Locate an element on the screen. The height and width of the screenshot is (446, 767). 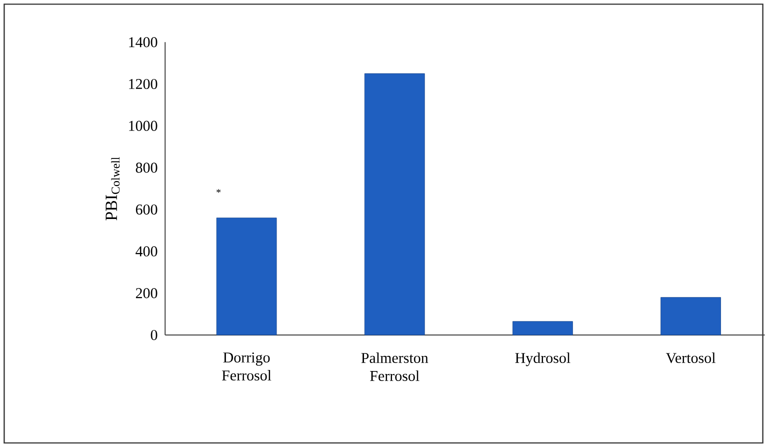
y-tick-label: 800 is located at coordinates (147, 167).